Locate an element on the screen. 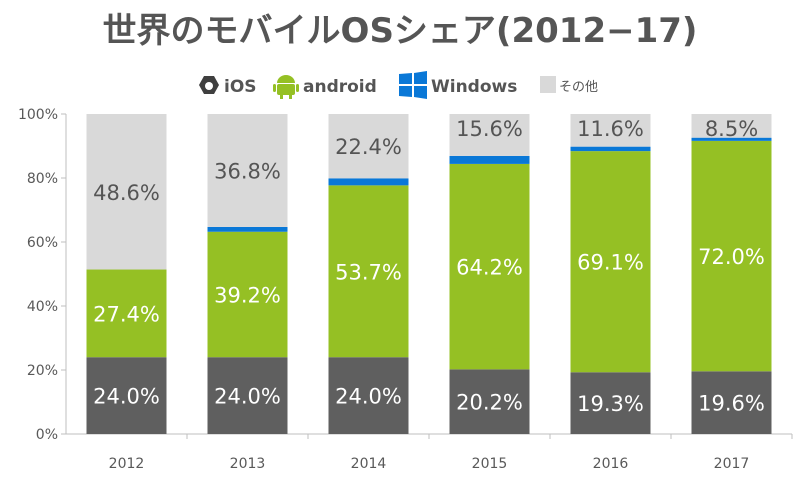 The width and height of the screenshot is (800, 480). windows-icon is located at coordinates (413, 85).